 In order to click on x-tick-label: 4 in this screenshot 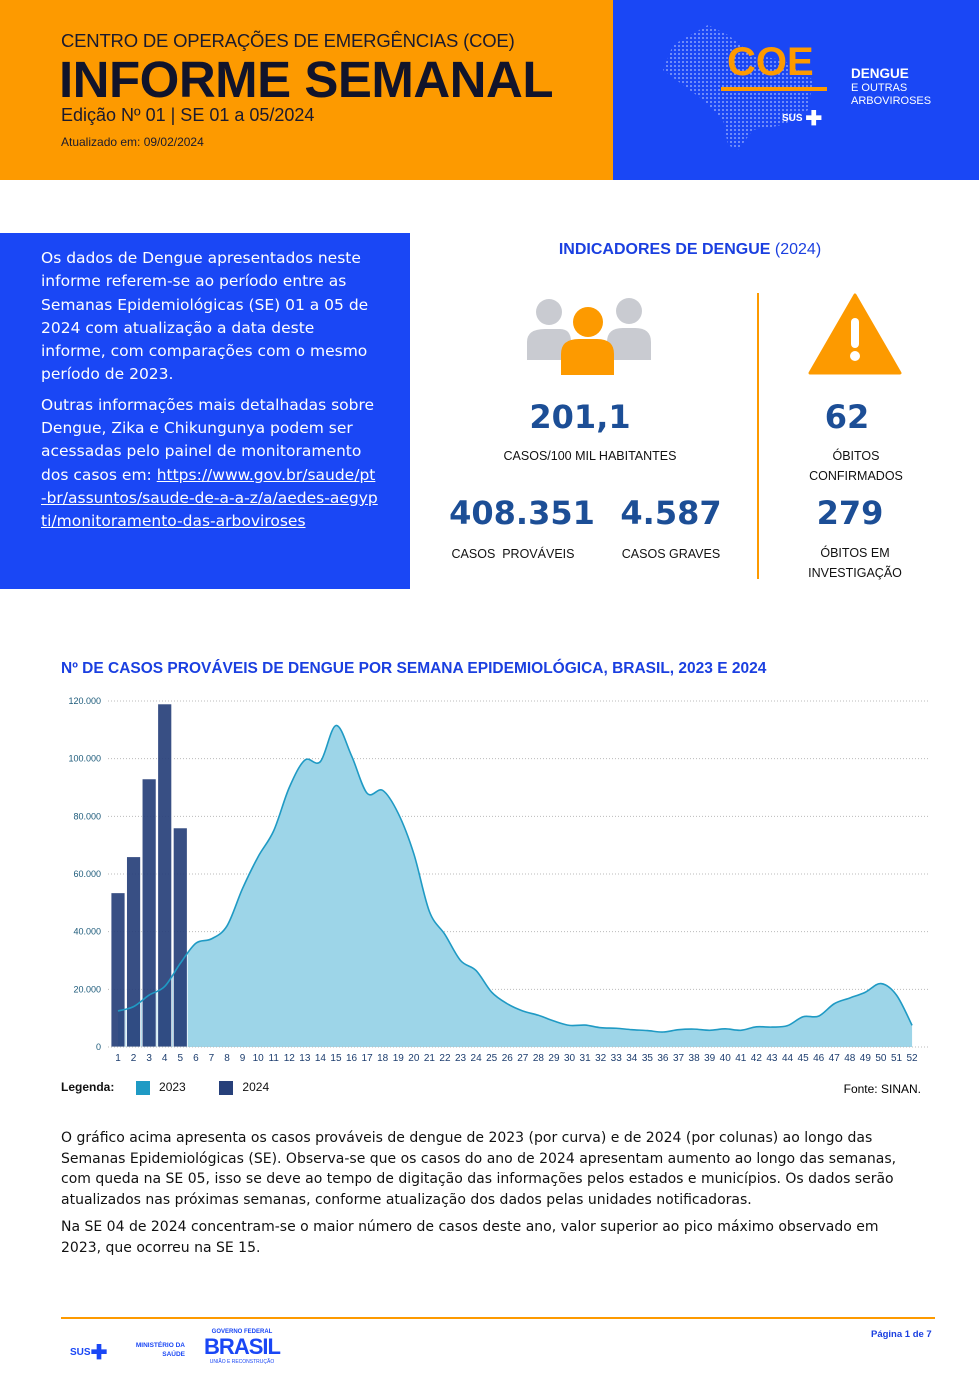, I will do `click(165, 1058)`.